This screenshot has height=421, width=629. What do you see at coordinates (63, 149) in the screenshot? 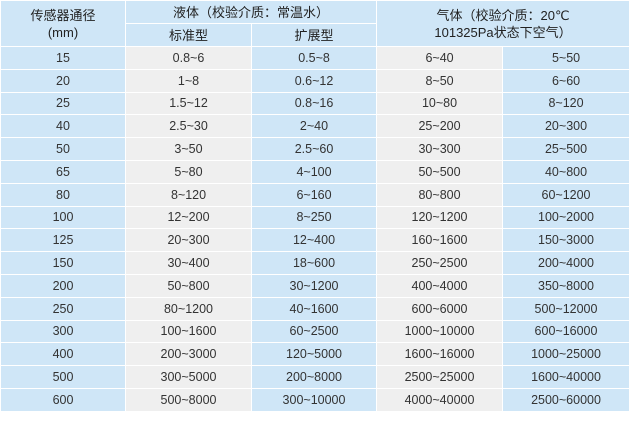
I see `diameter-cell: 50` at bounding box center [63, 149].